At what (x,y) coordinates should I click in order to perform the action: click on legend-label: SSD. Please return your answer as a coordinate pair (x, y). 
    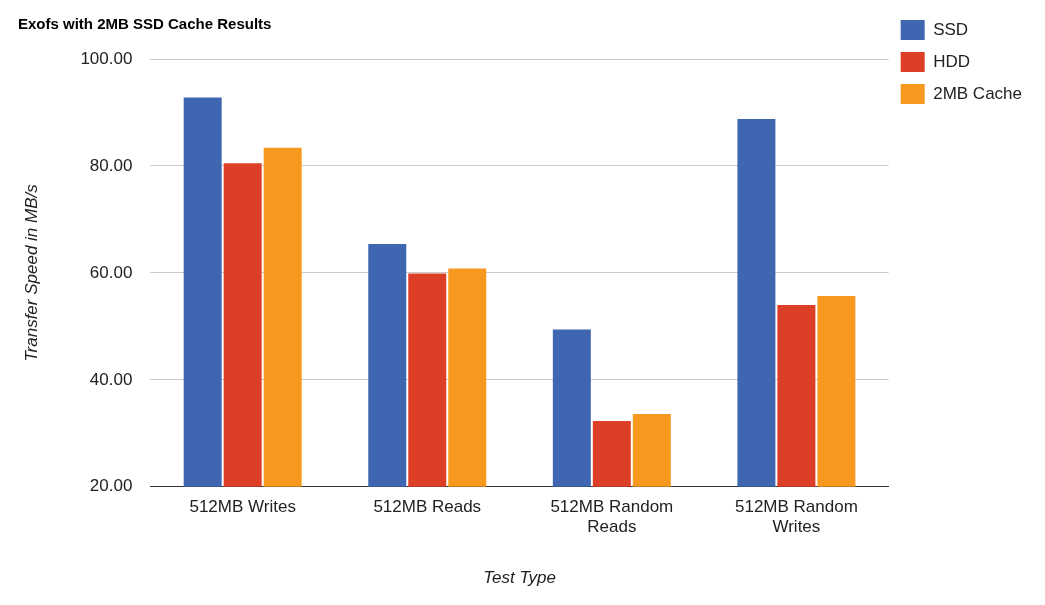
    Looking at the image, I should click on (951, 29).